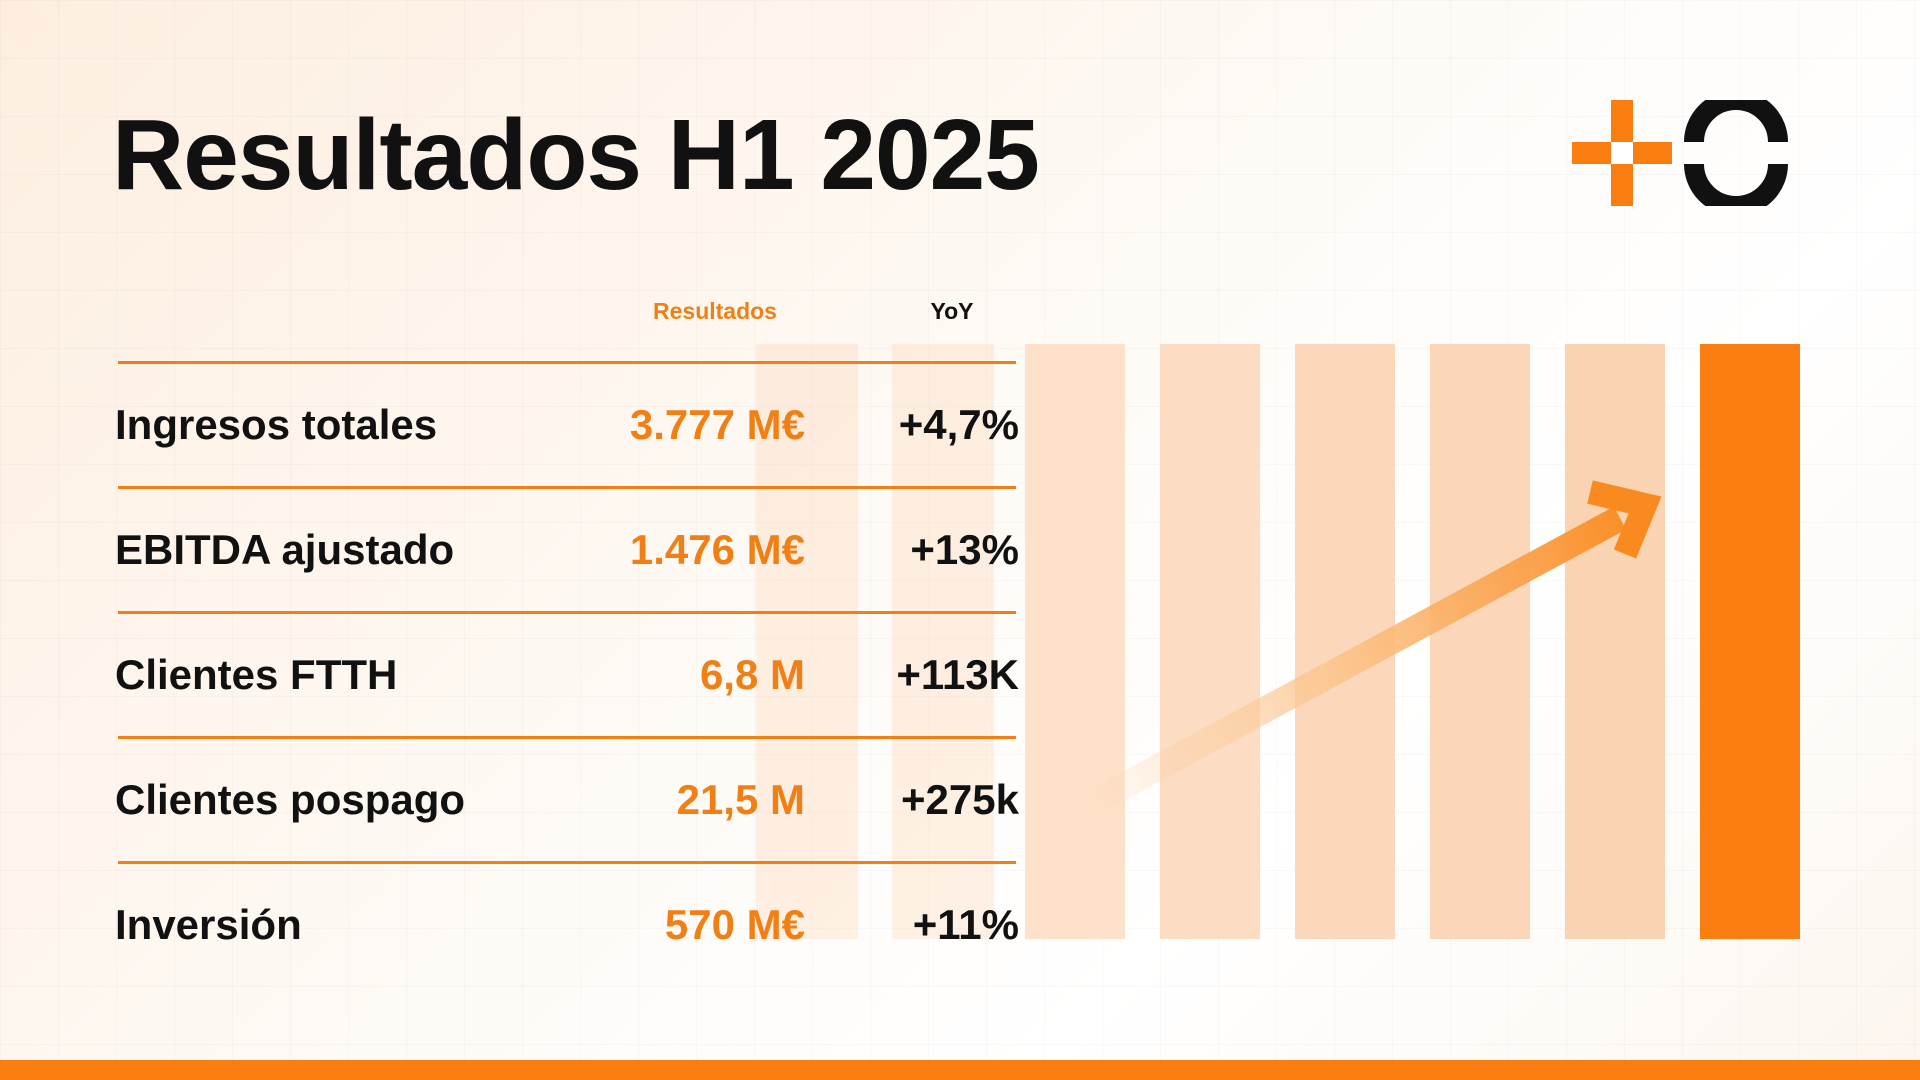  I want to click on table-row: Clientes FTTH 6,8 M +113K, so click(510, 674).